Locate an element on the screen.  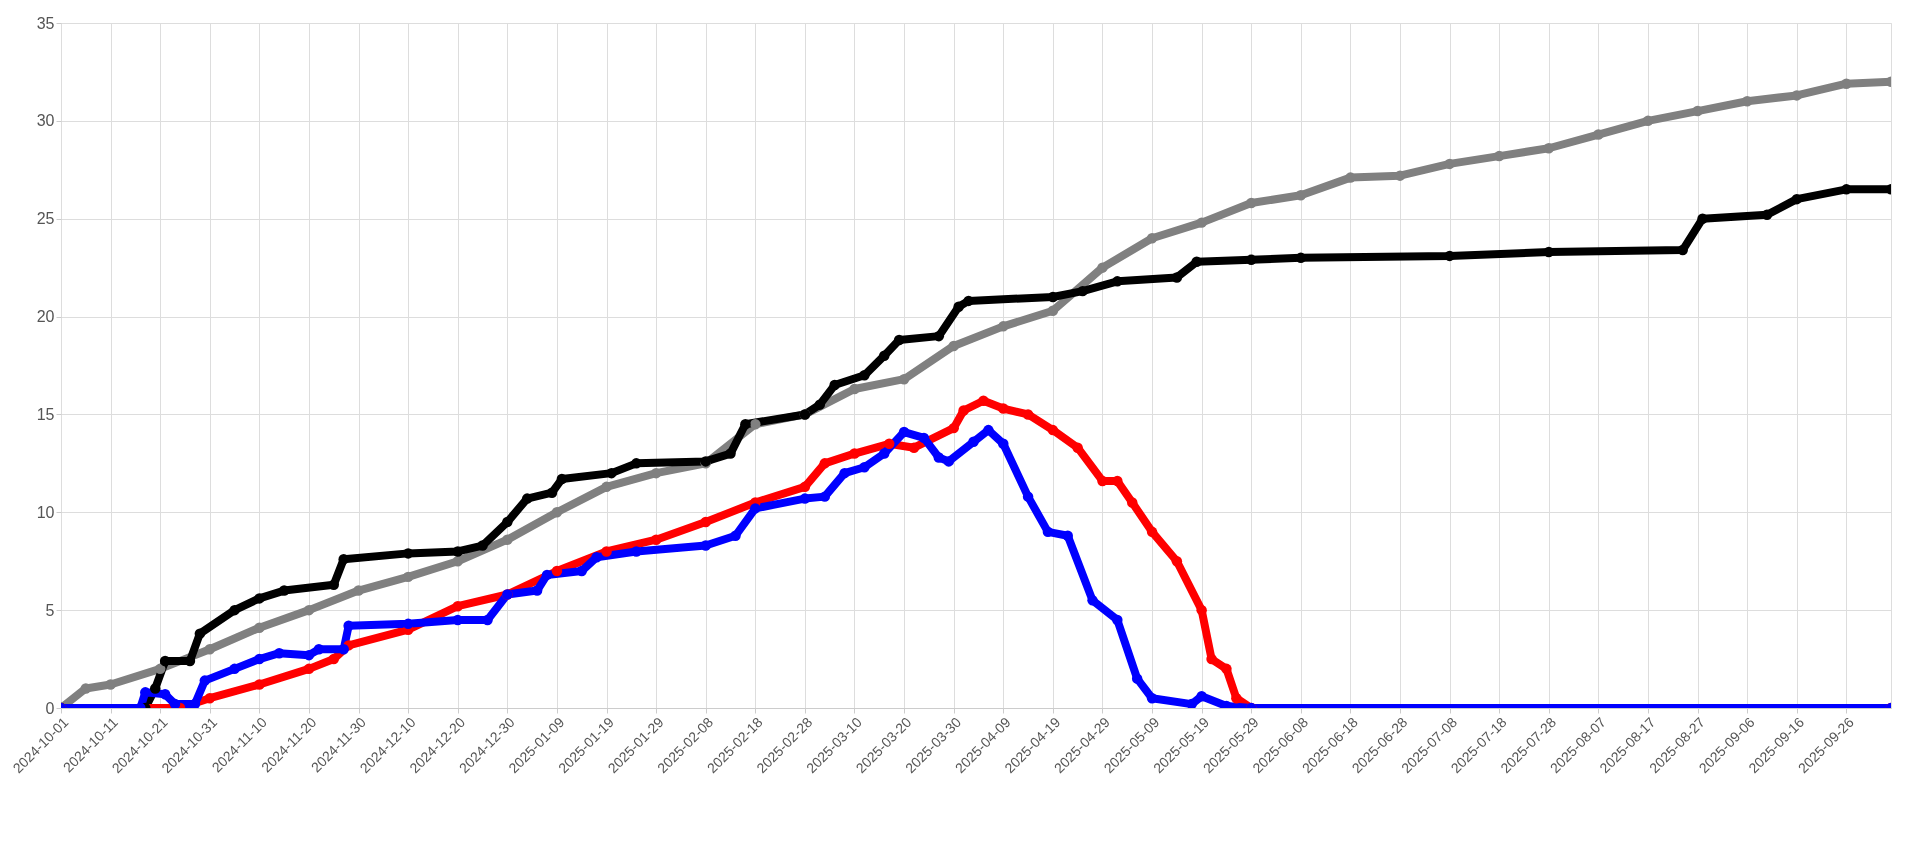
y-tick-label: 15 is located at coordinates (45, 414).